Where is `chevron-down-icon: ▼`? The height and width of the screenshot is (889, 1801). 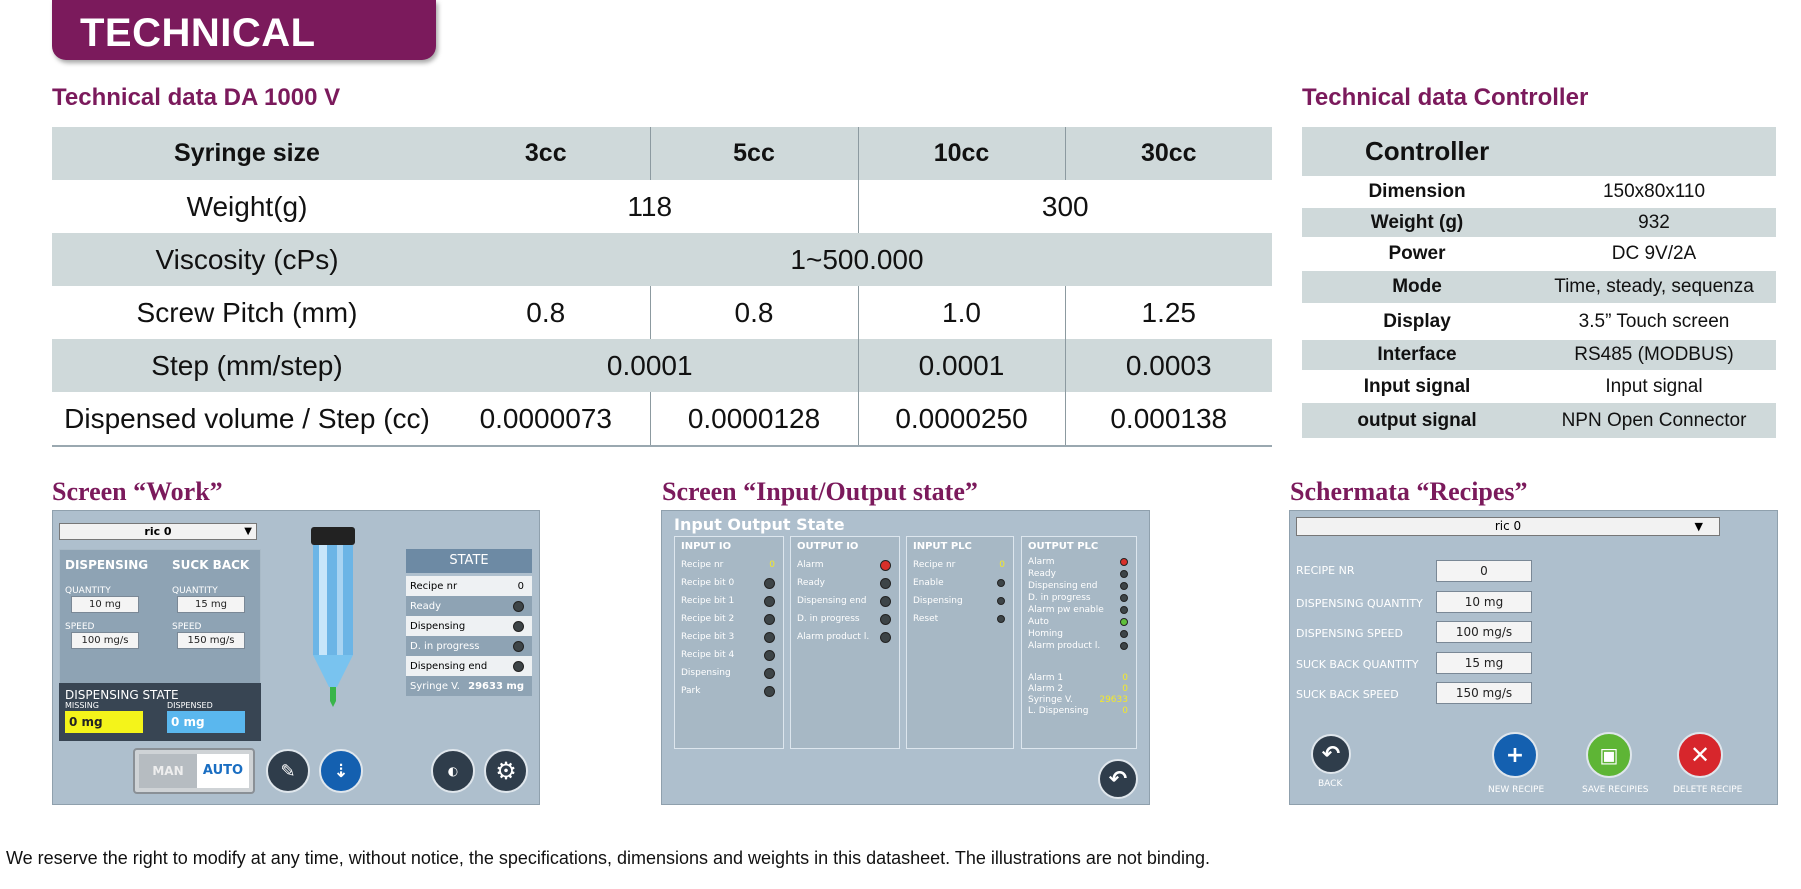
chevron-down-icon: ▼ is located at coordinates (248, 531).